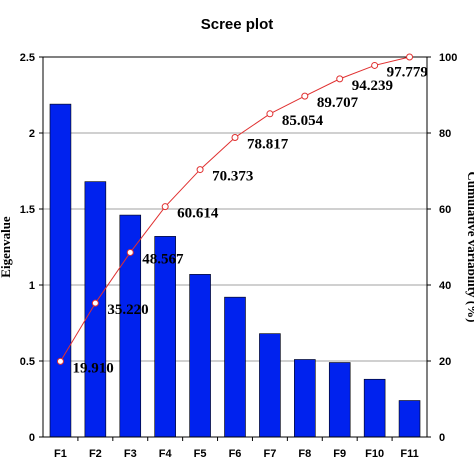  I want to click on x-tick-label: F5, so click(200, 454).